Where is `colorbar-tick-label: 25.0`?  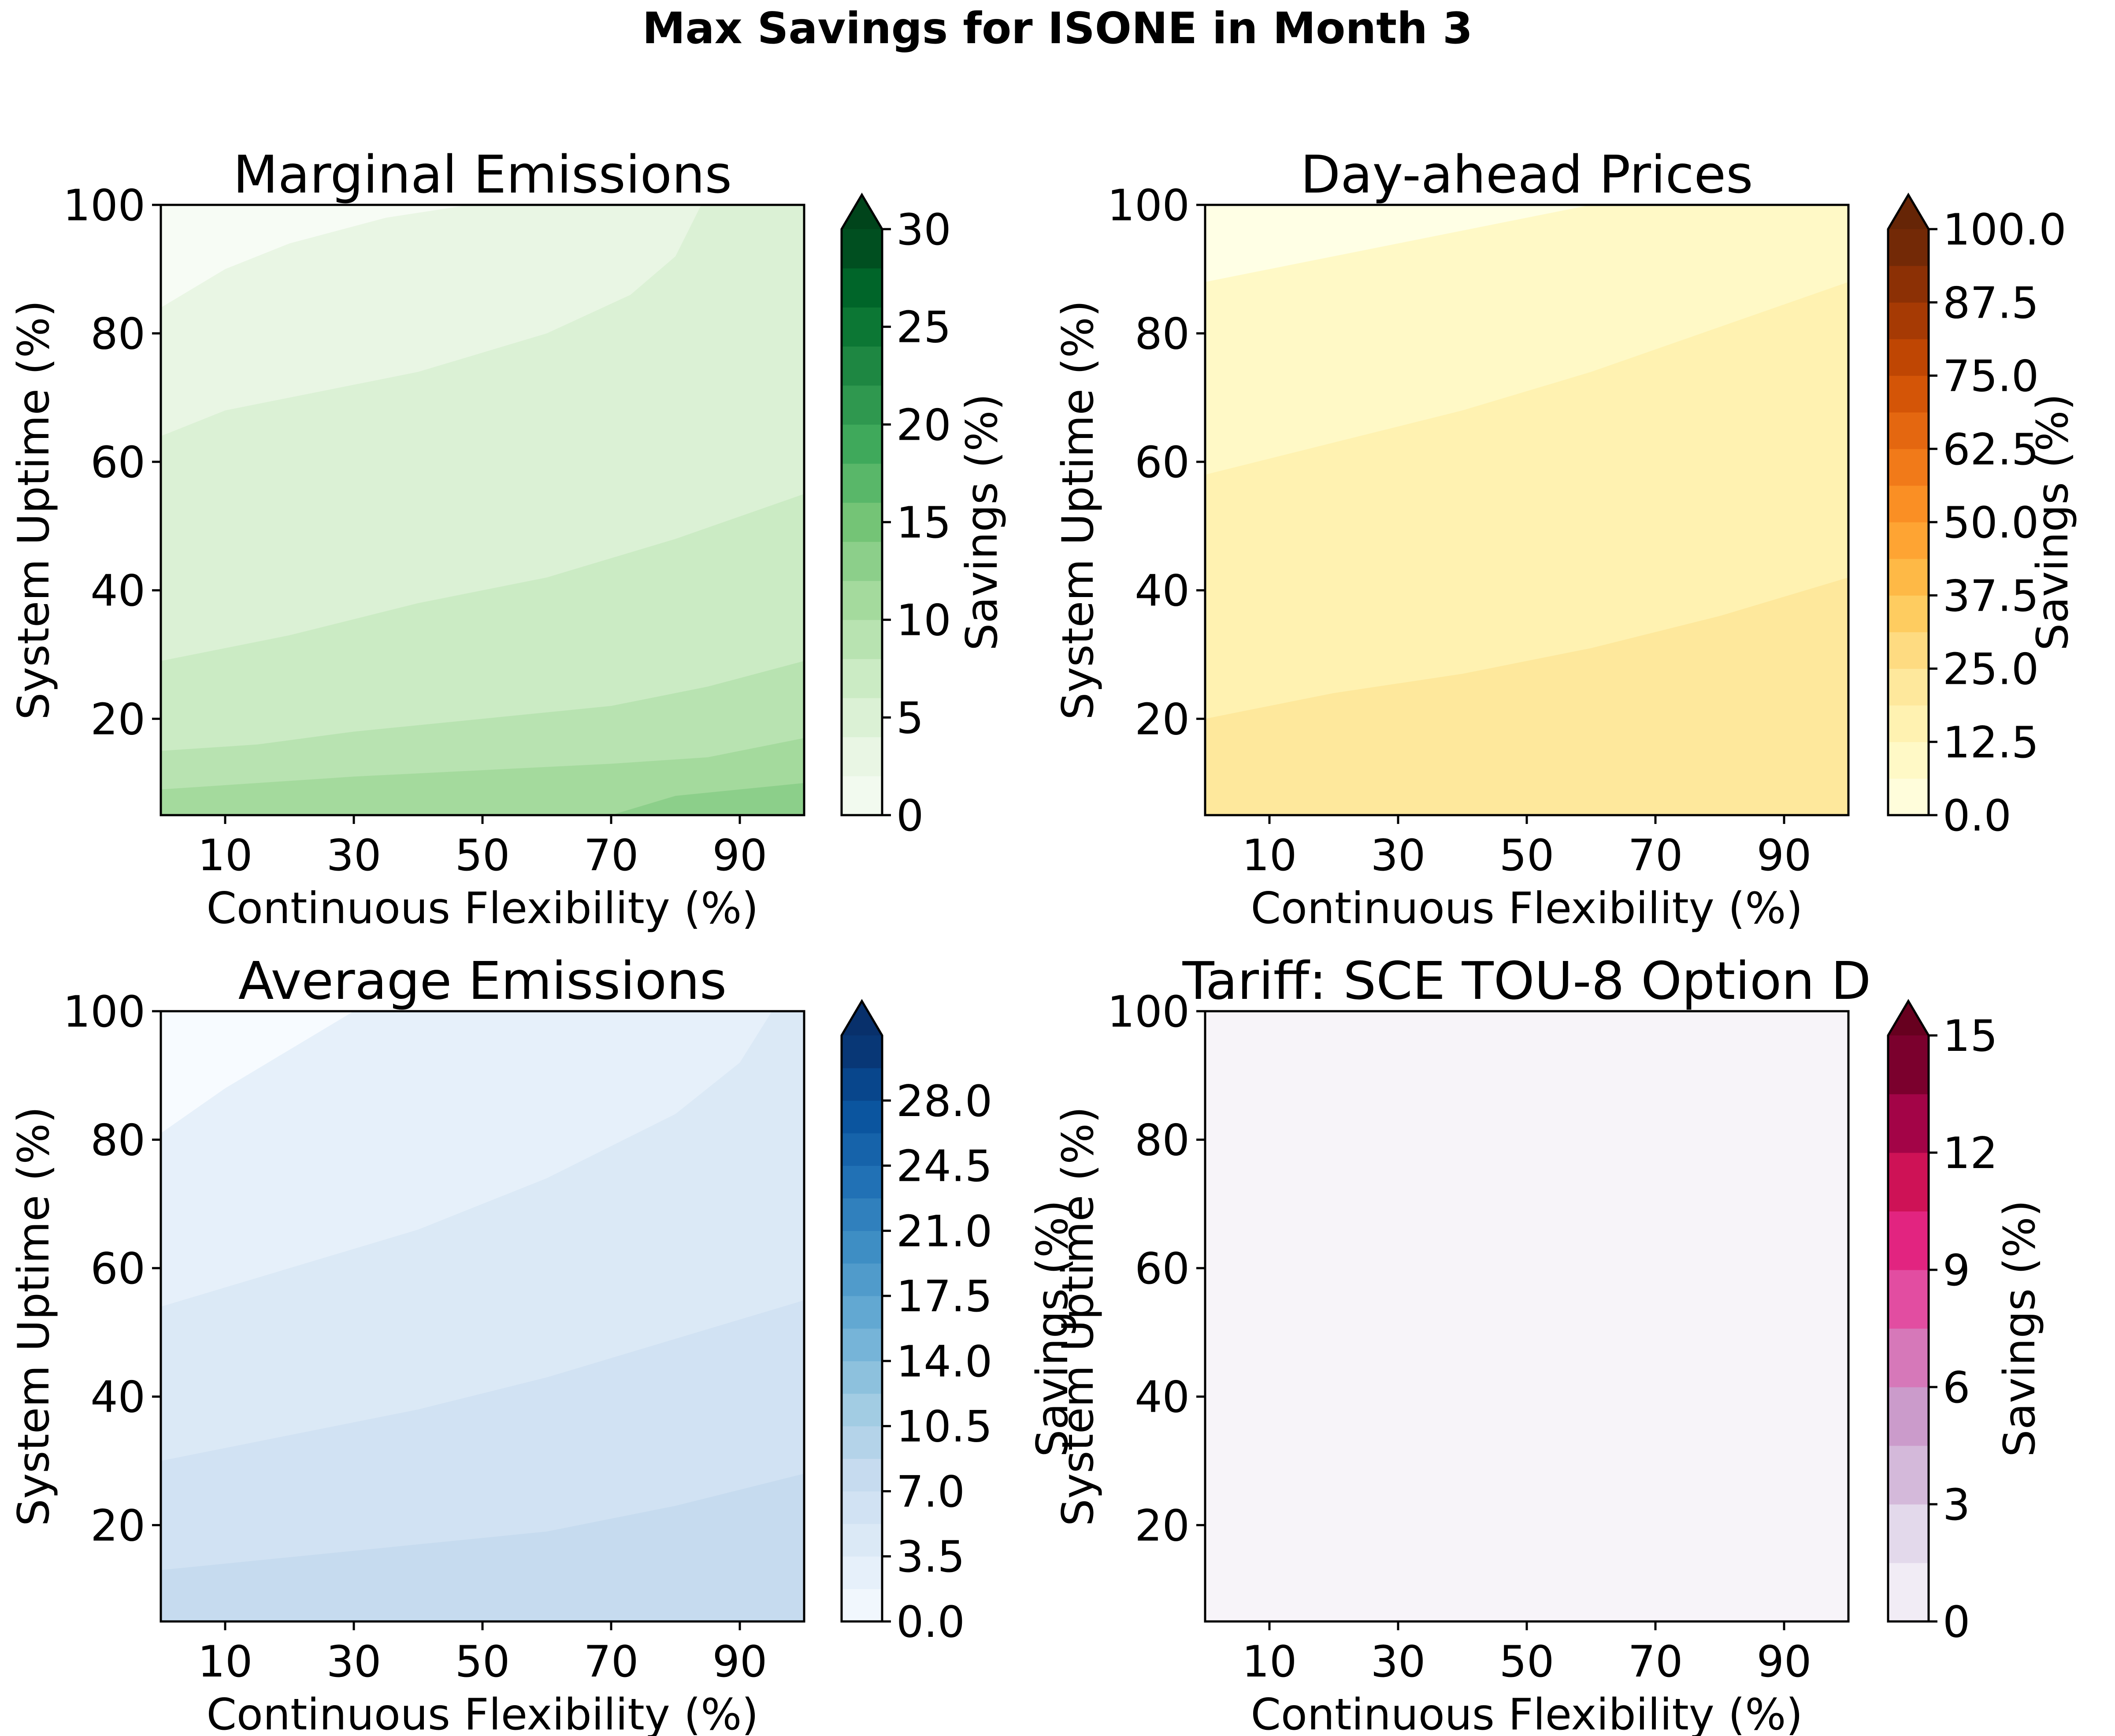
colorbar-tick-label: 25.0 is located at coordinates (1991, 670).